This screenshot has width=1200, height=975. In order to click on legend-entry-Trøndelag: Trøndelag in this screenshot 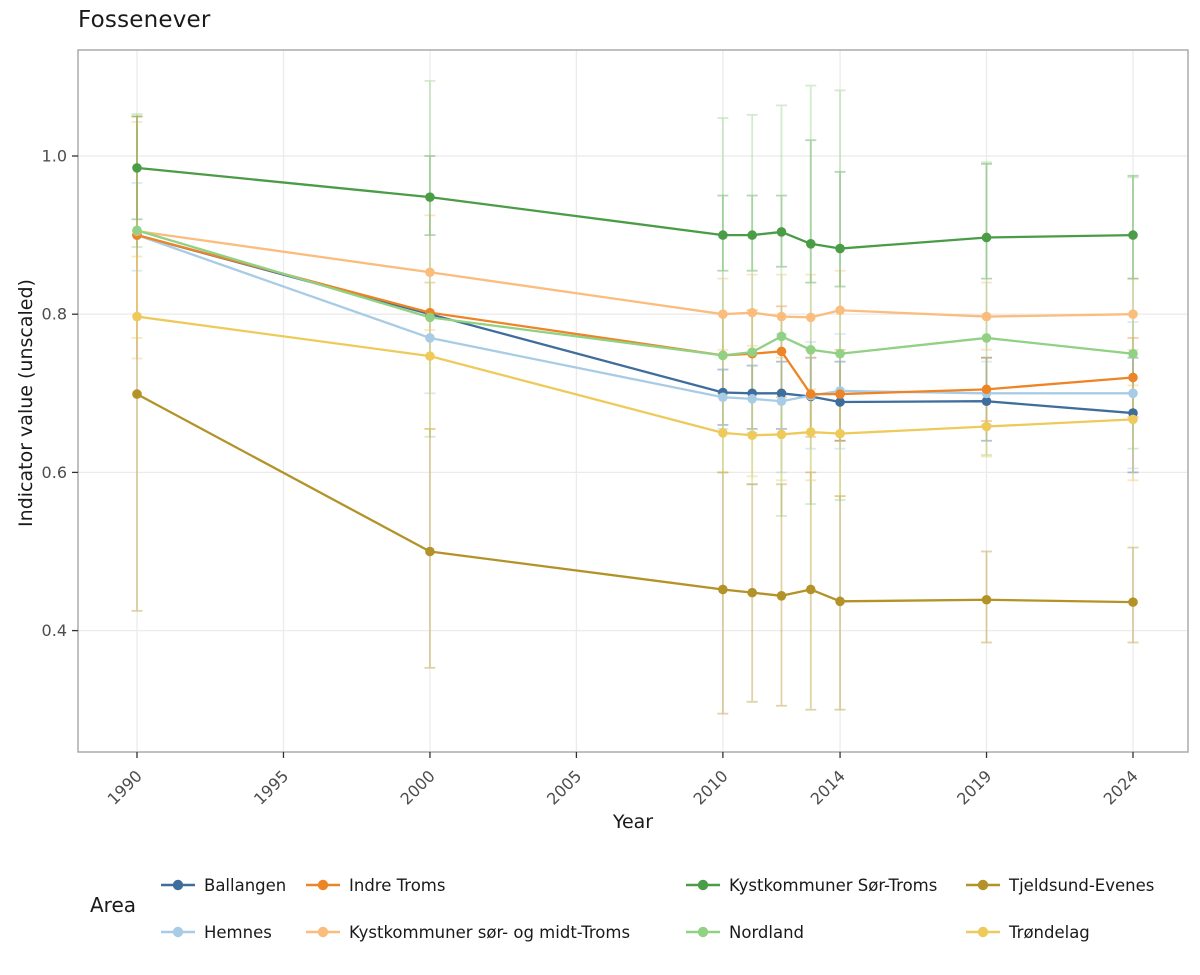, I will do `click(1059, 932)`.